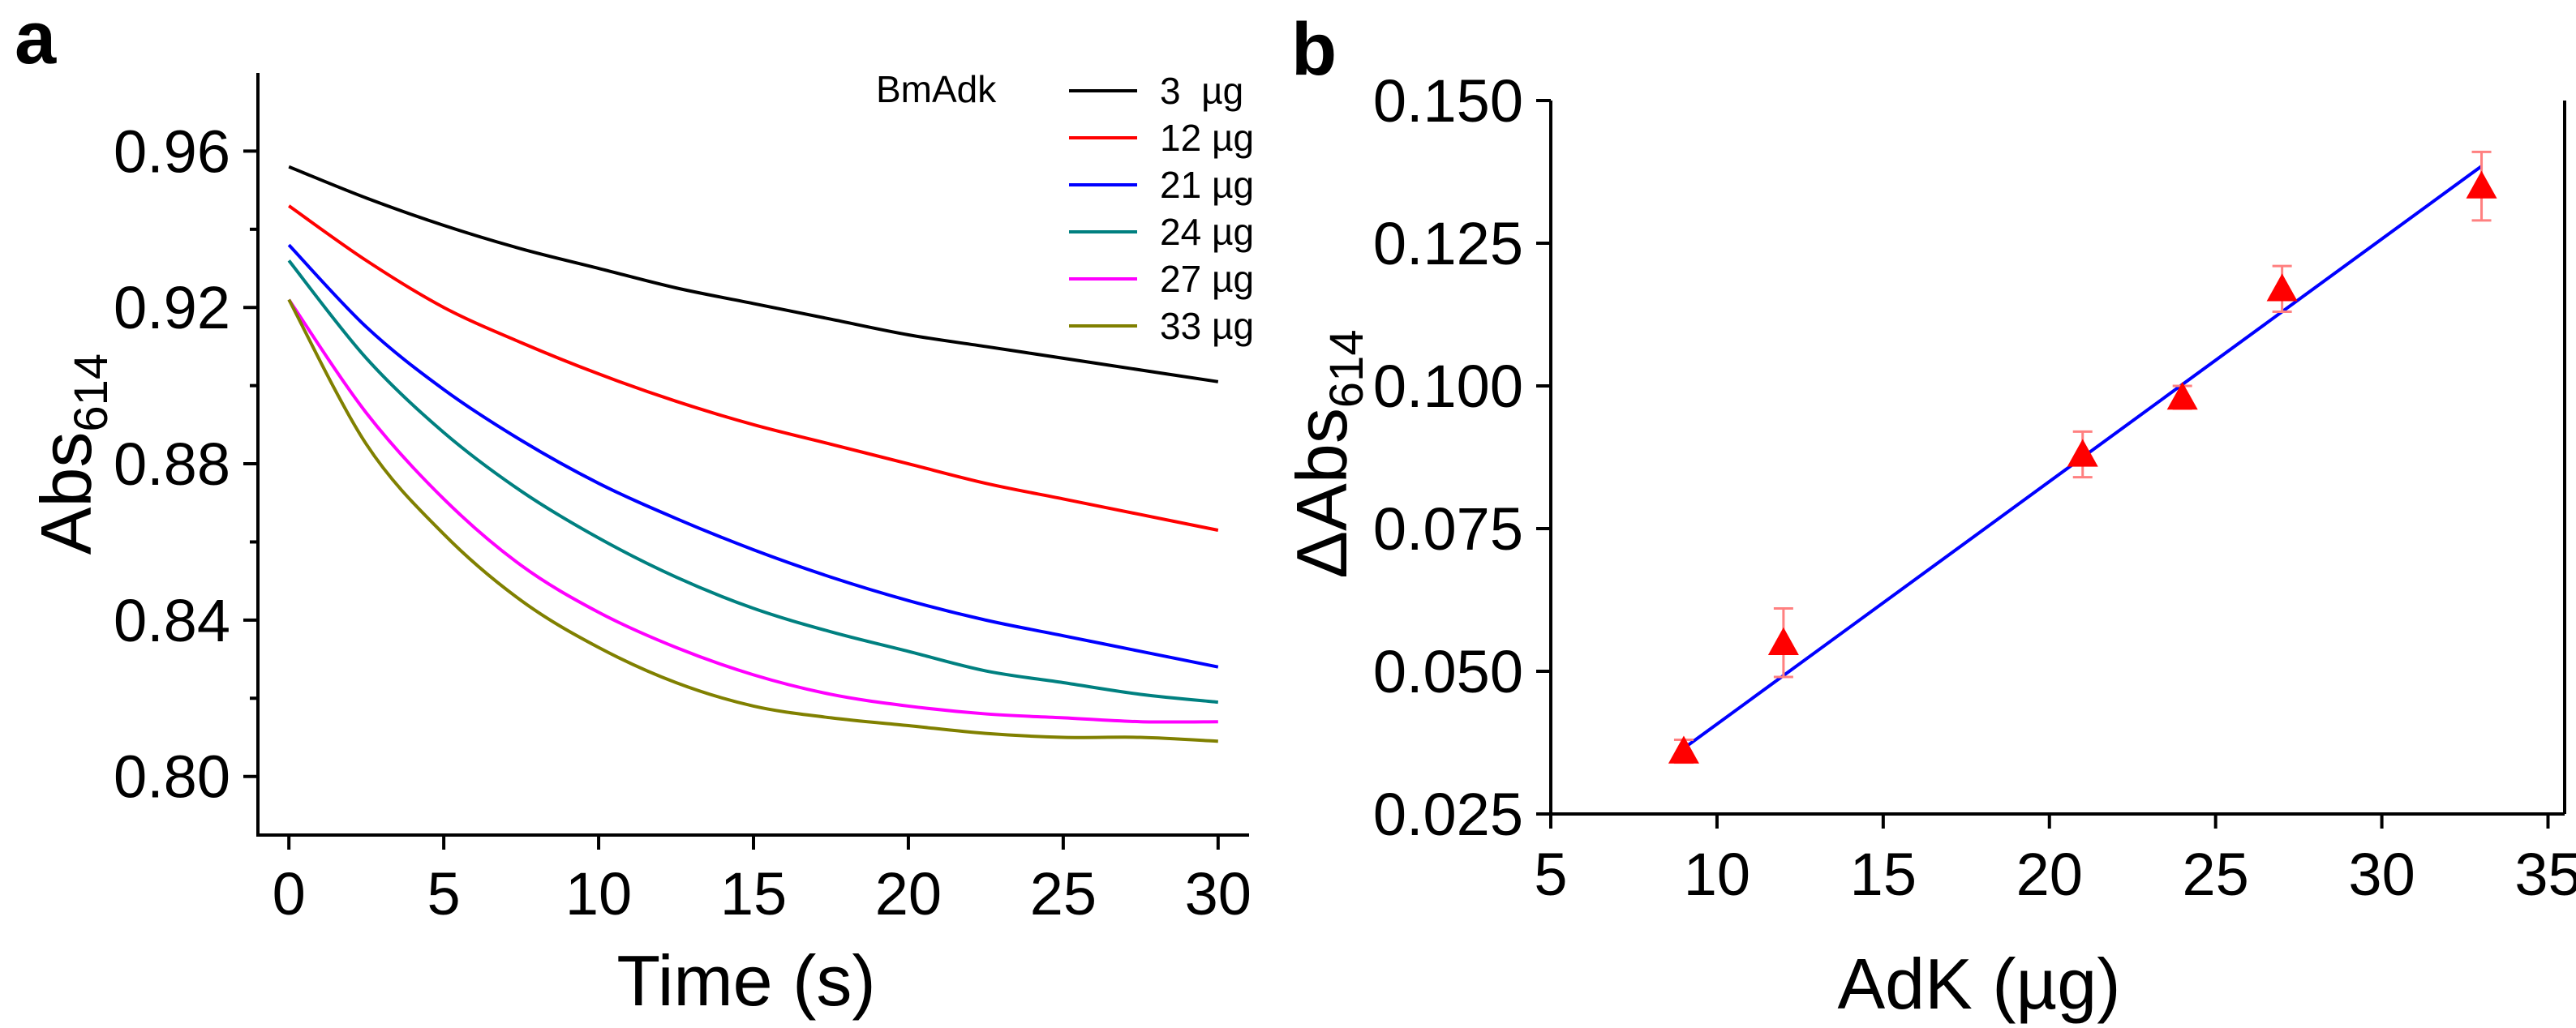 This screenshot has height=1028, width=2576. I want to click on y-tick-label-0.88: 0.88, so click(172, 464).